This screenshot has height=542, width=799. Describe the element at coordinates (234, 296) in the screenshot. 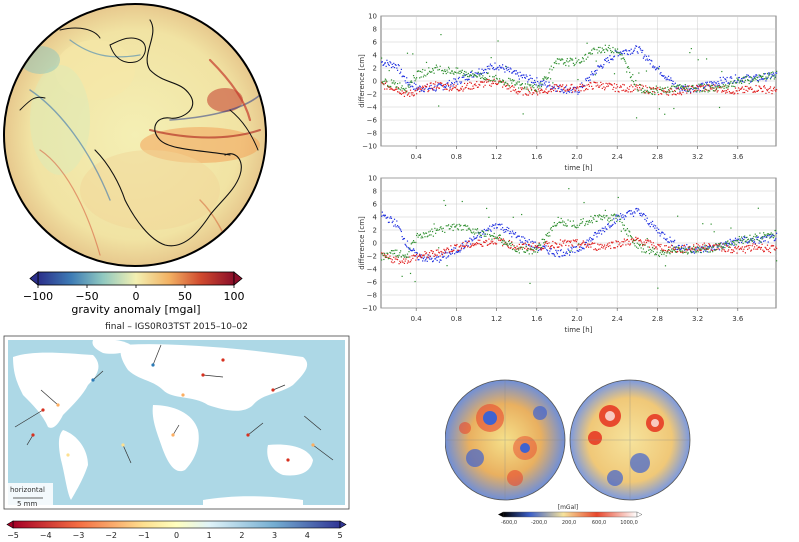

I see `gravity-cb-tick: 100` at that location.